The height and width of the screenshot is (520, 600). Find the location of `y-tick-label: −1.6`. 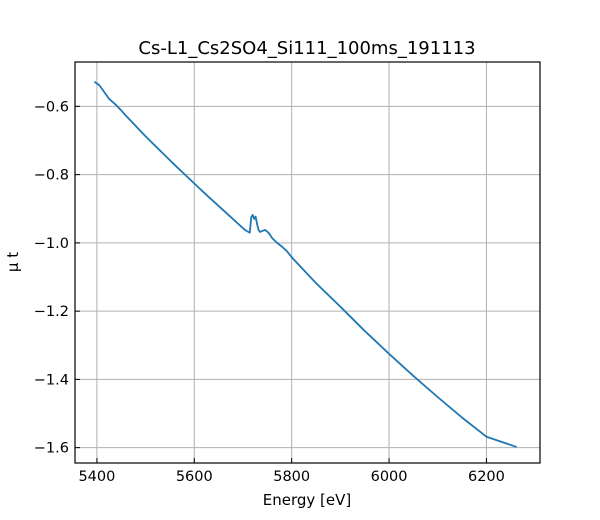

y-tick-label: −1.6 is located at coordinates (51, 449).